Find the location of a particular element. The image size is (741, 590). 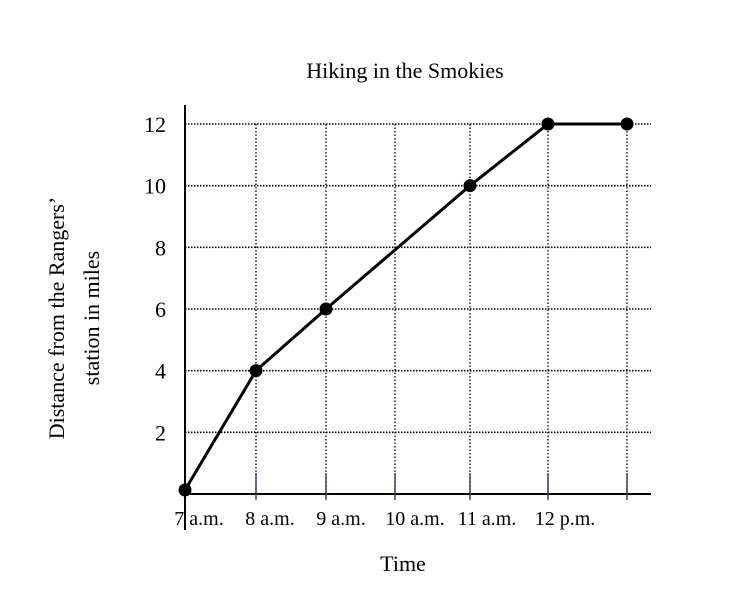

x-axis-ticks: 7 a.m. 8 a.m. 9 a.m. 10 a.m. 11 a.m. 12 p.m. is located at coordinates (401, 501).